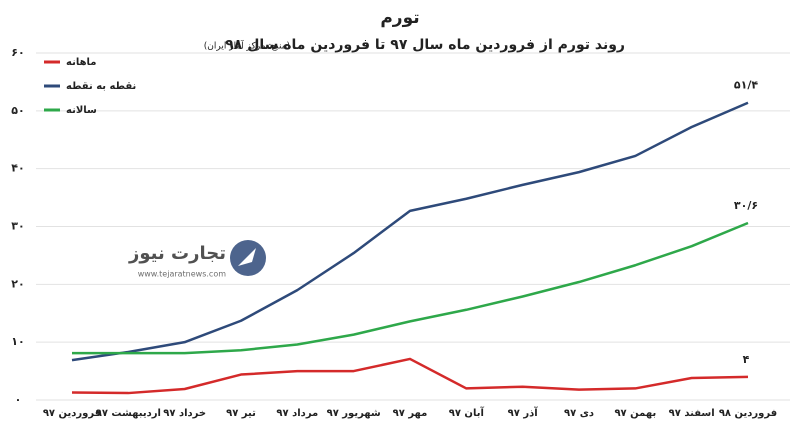 The height and width of the screenshot is (432, 800). I want to click on x-tick-label: تیر ۹۷, so click(241, 413).